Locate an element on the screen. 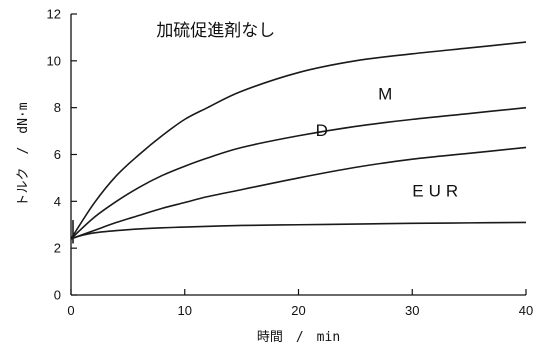 This screenshot has width=538, height=351. y-tick-label: 6 is located at coordinates (57, 154).